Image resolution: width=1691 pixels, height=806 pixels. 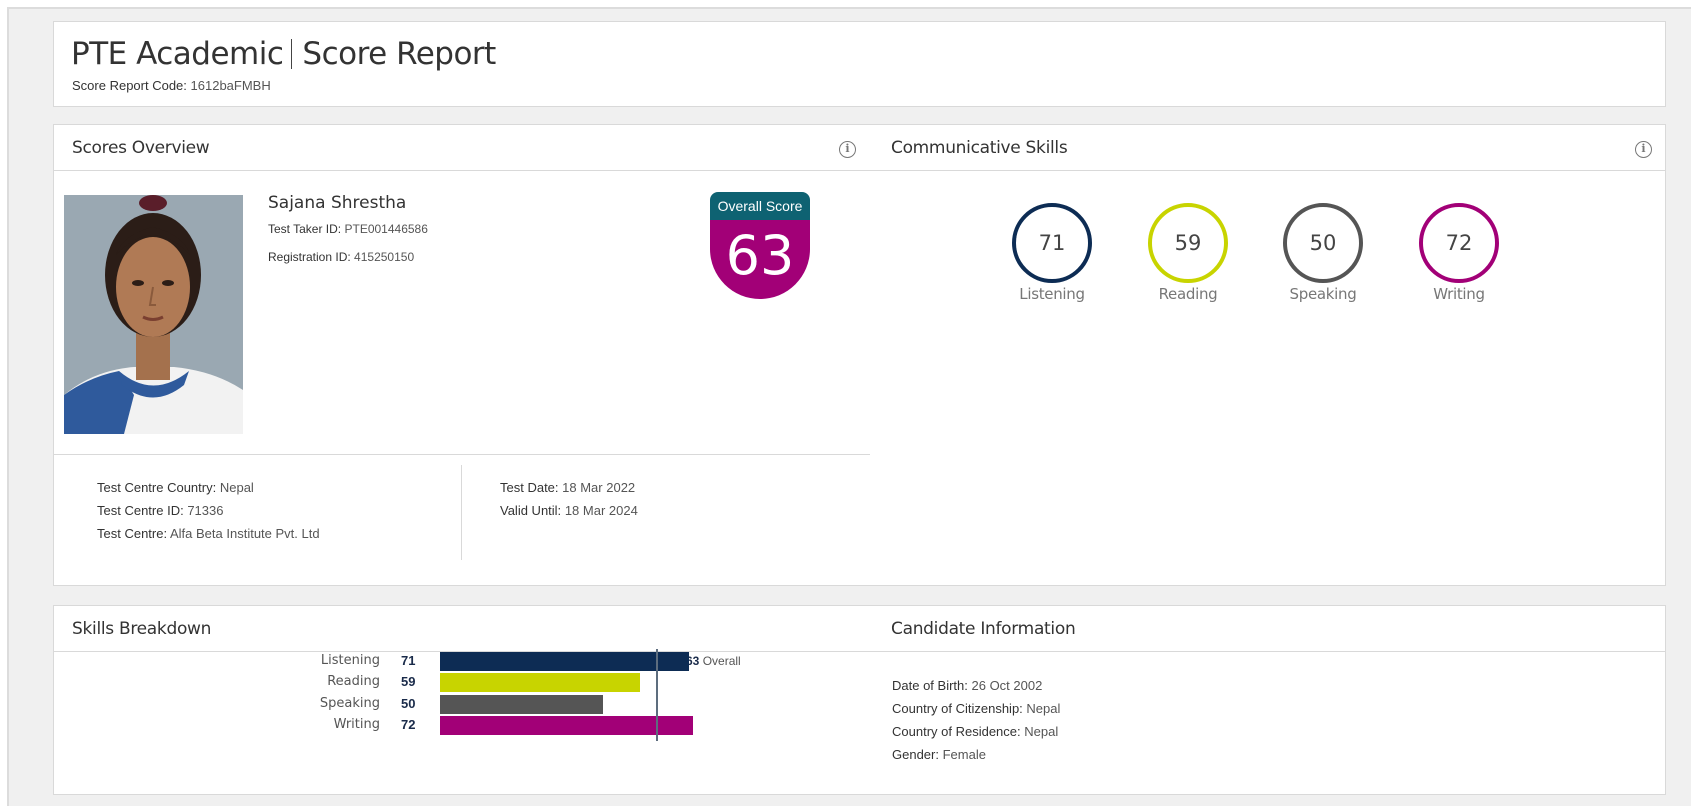 I want to click on registration-id: Registration ID: 415250150, so click(x=341, y=257).